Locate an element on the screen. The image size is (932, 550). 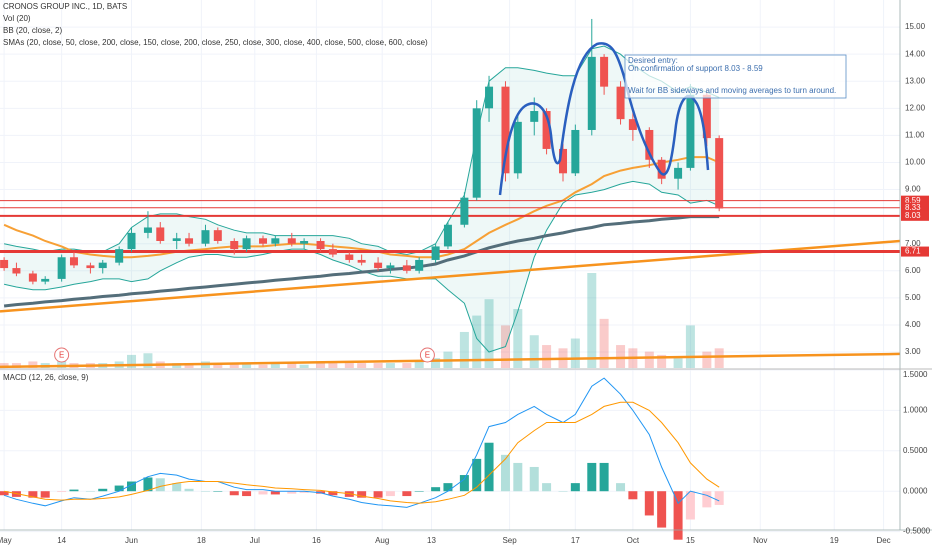
y-tick-label: 7.00 is located at coordinates (913, 243).